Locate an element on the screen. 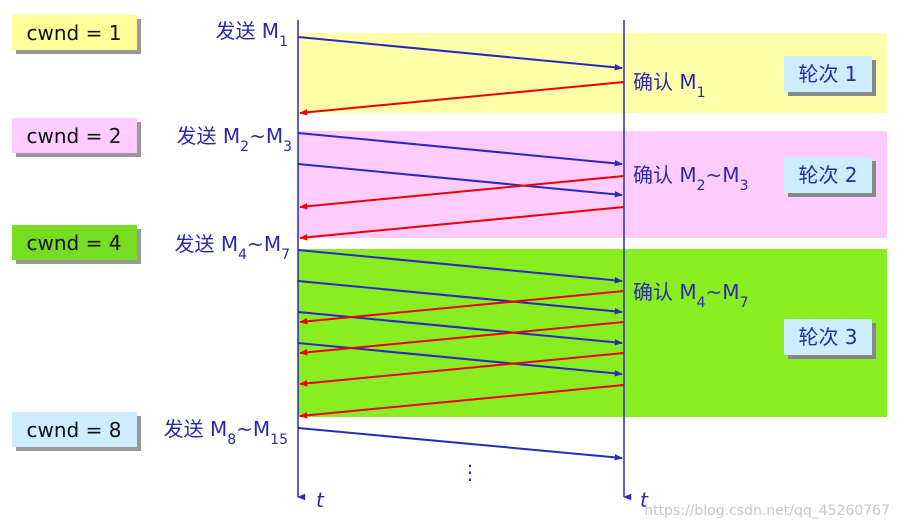 The height and width of the screenshot is (529, 900). cwnd-box: cwnd = 2 is located at coordinates (76, 137).